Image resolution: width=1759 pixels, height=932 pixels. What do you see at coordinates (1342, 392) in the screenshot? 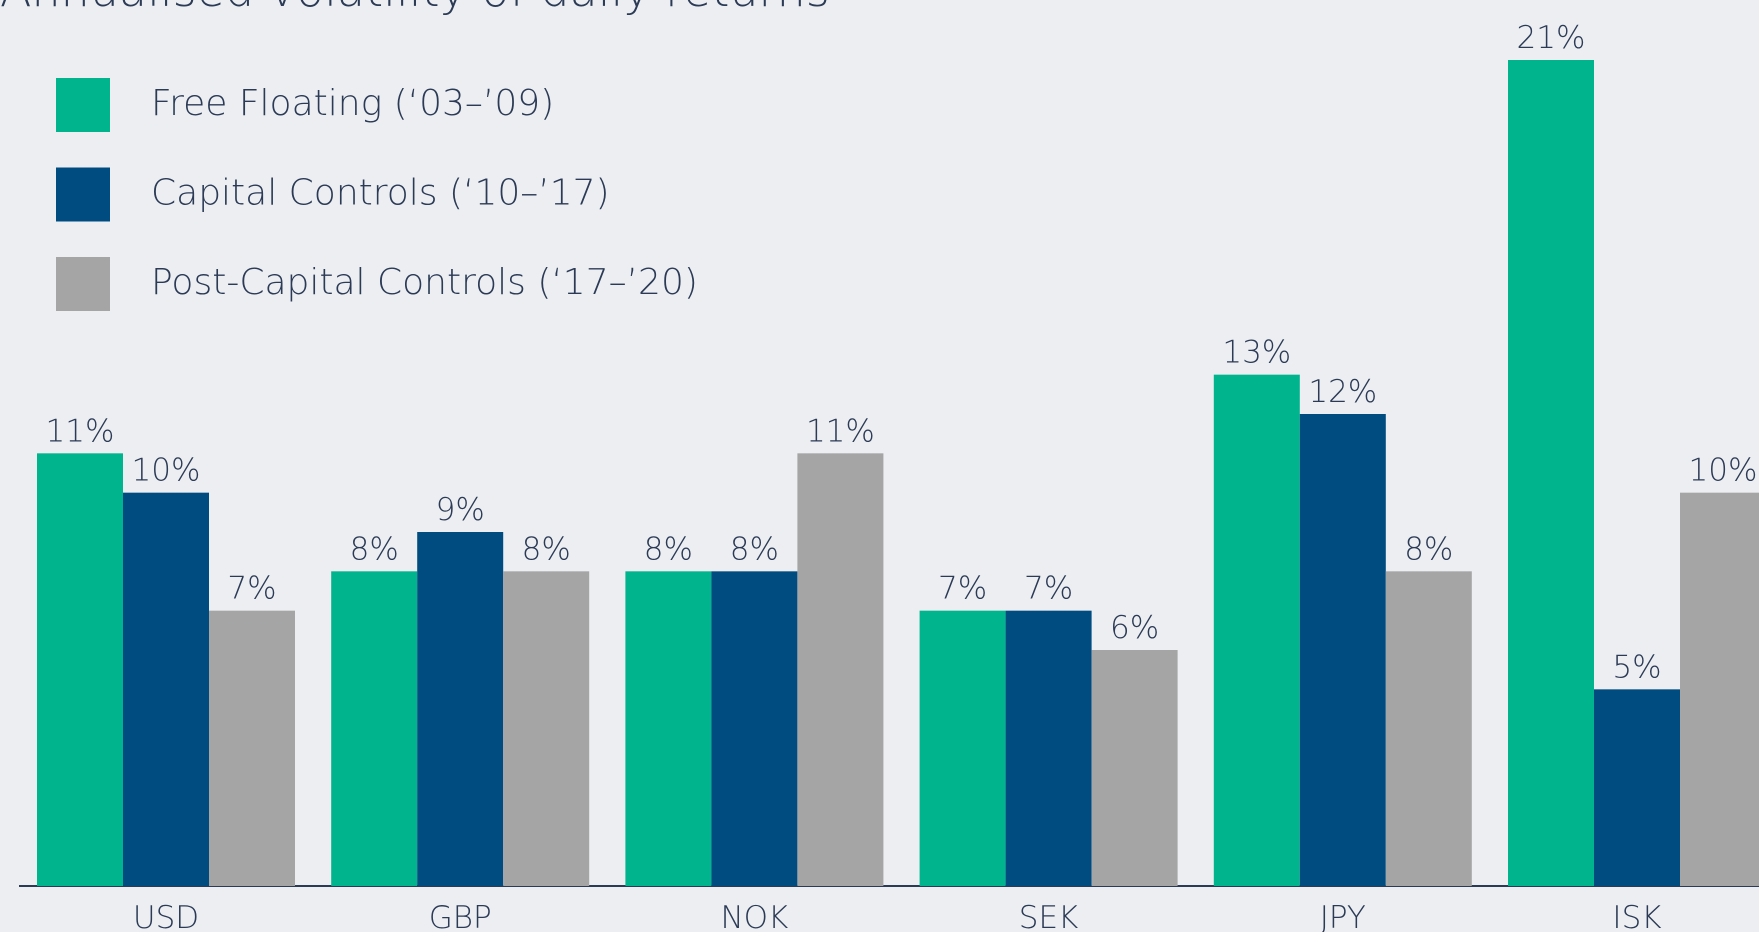
I see `value-label: 12%` at bounding box center [1342, 392].